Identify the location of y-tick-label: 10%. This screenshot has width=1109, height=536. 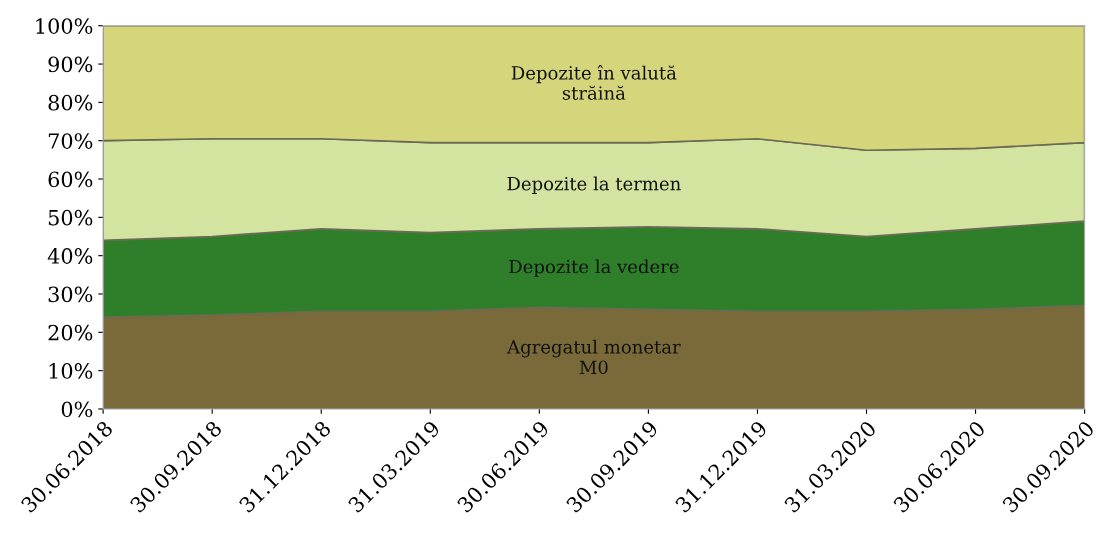
(71, 371).